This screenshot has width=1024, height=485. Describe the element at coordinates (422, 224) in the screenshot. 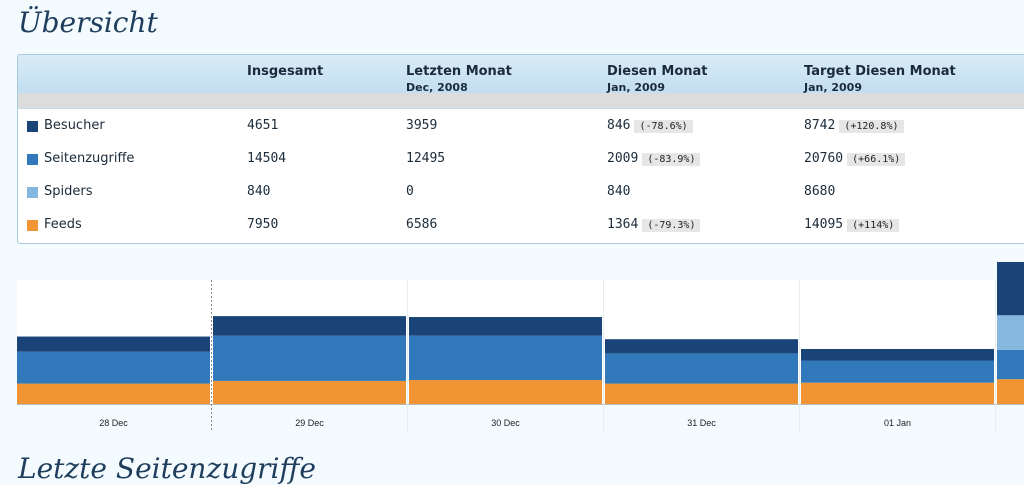

I see `cell-last-month: 6586` at that location.